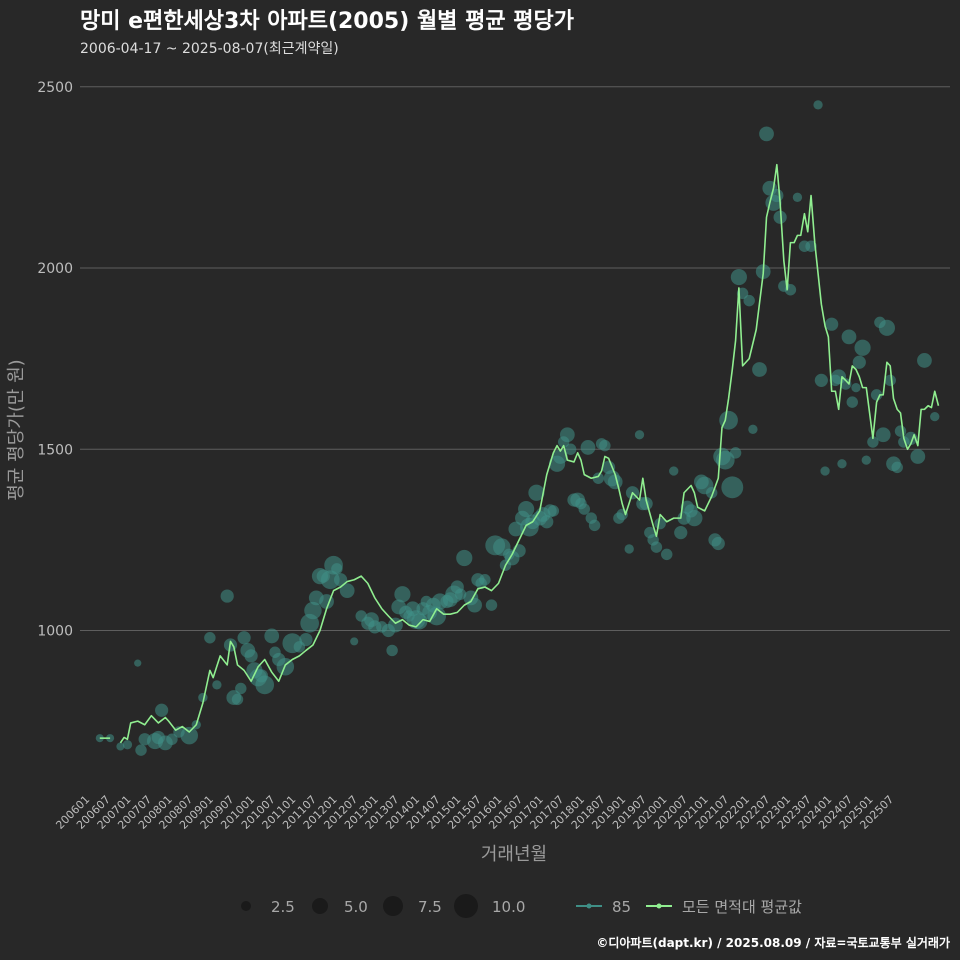 The height and width of the screenshot is (960, 960). Describe the element at coordinates (327, 21) in the screenshot. I see `chart-title: 망미 e편한세상3차 아파트(2005) 월별 평균 평당가` at that location.